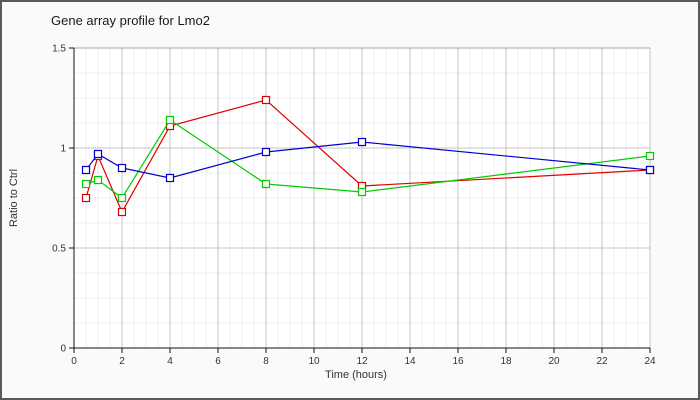 The image size is (700, 400). What do you see at coordinates (410, 361) in the screenshot?
I see `x-tick-label: 14` at bounding box center [410, 361].